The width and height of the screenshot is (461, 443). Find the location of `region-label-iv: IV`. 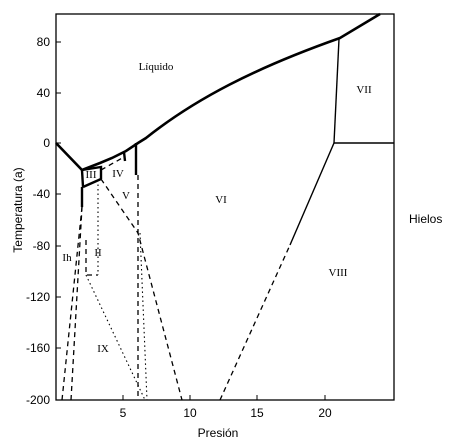

region-label-iv: IV is located at coordinates (118, 174).